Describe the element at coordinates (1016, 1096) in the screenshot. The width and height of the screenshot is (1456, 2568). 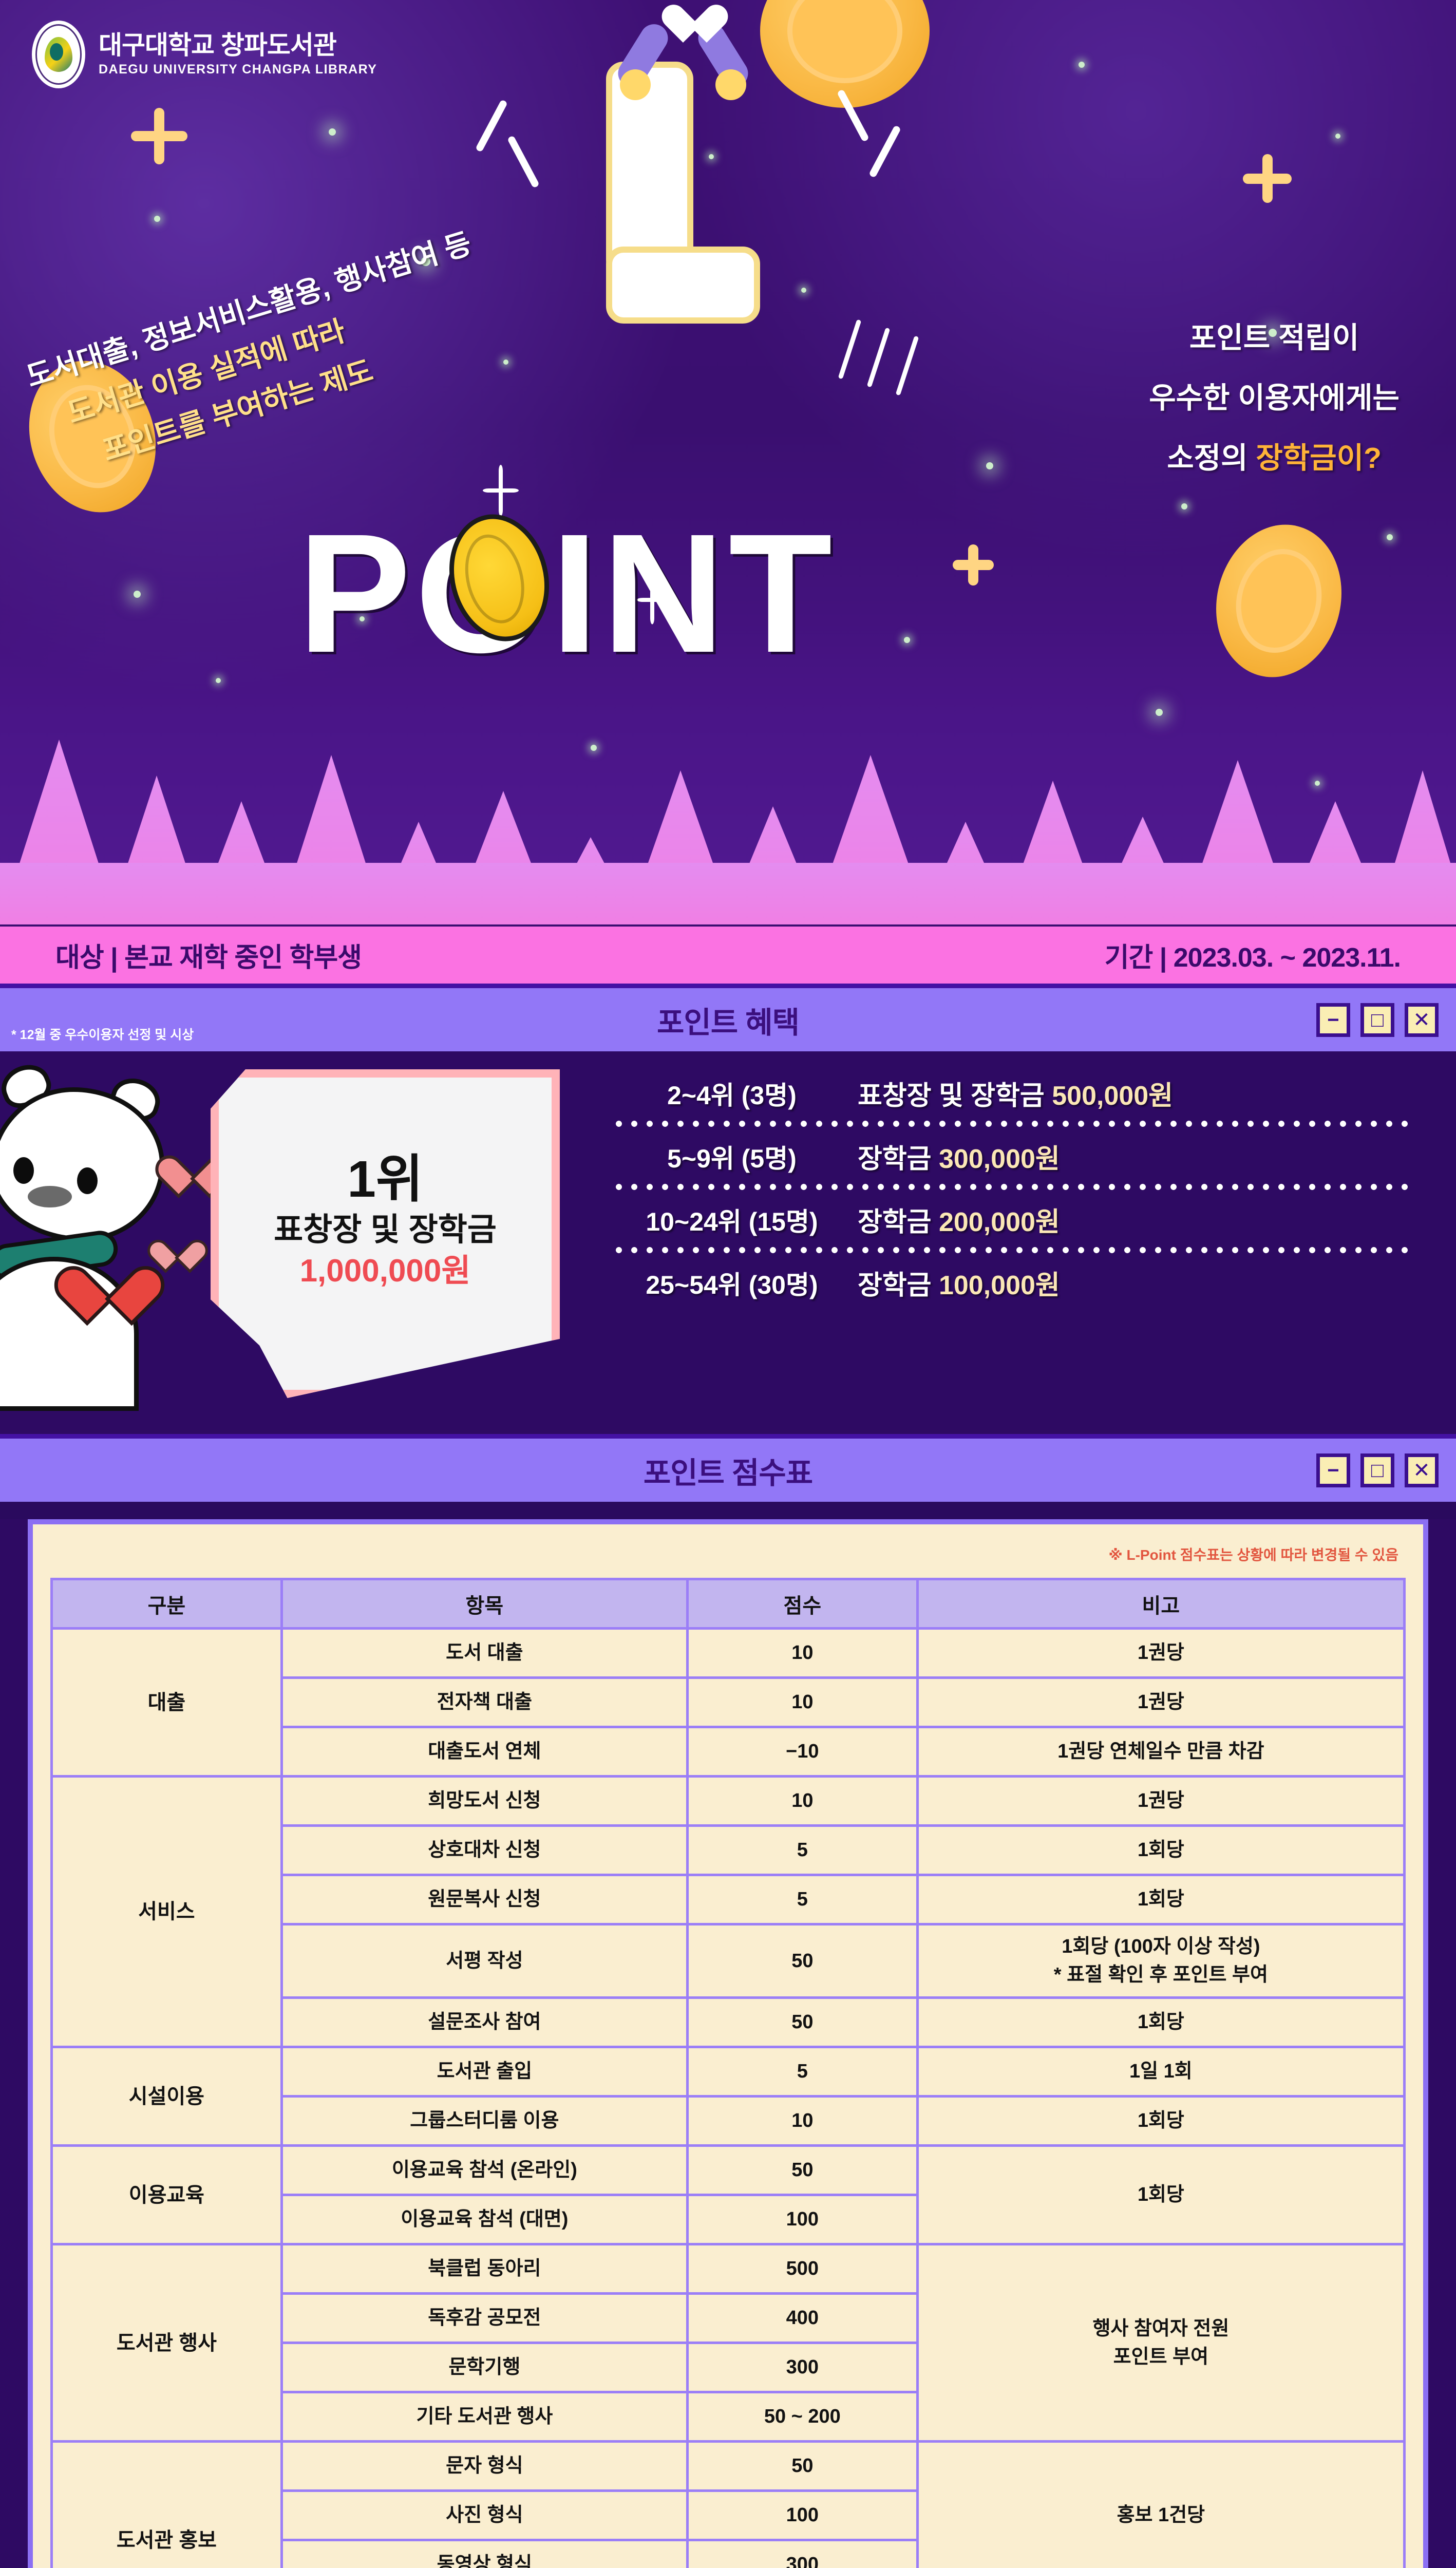
I see `prize-description: 표창장 및 장학금 500,000원` at that location.